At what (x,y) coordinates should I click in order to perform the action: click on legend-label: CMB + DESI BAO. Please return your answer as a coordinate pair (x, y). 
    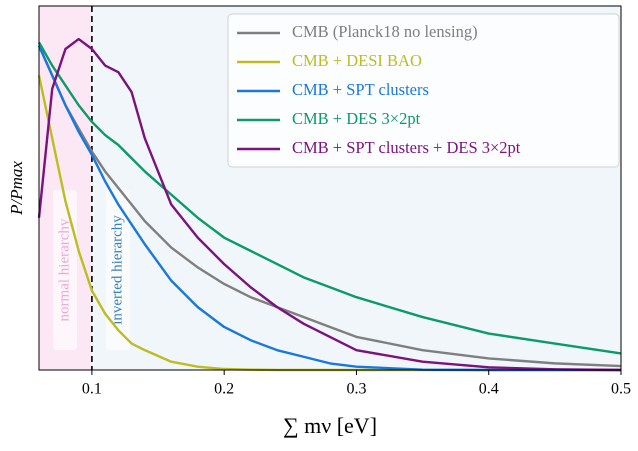
    Looking at the image, I should click on (357, 60).